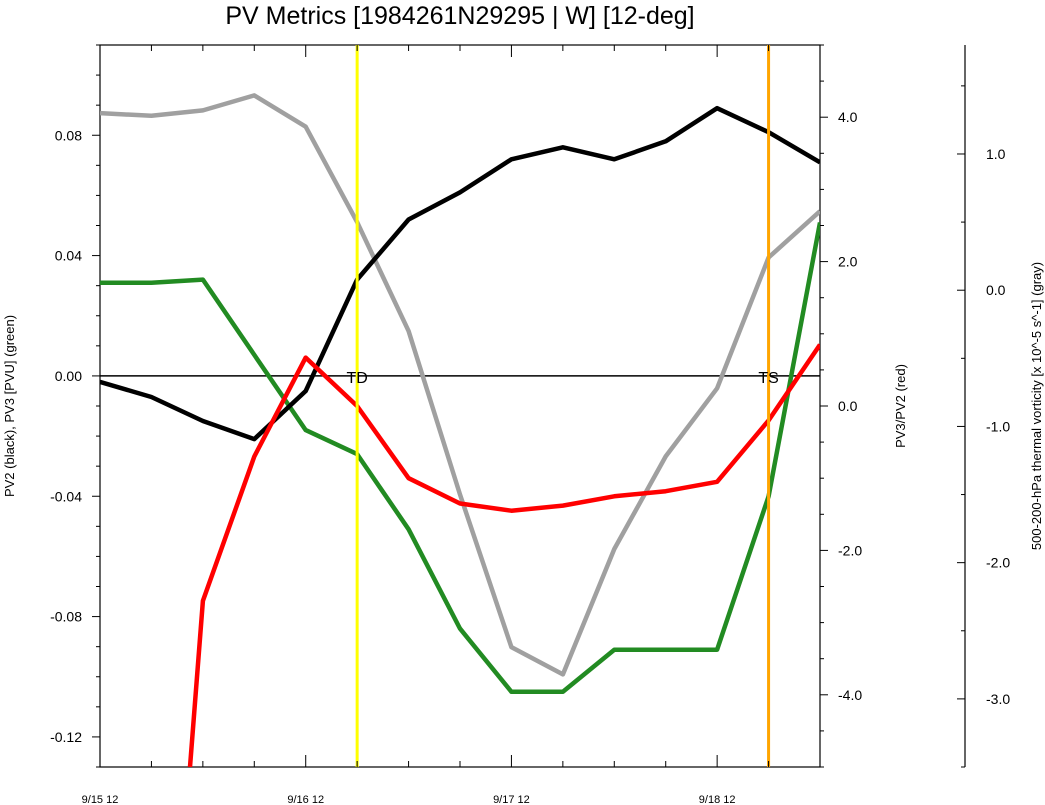 This screenshot has height=805, width=1045. I want to click on right-tick-label: 0.0, so click(848, 406).